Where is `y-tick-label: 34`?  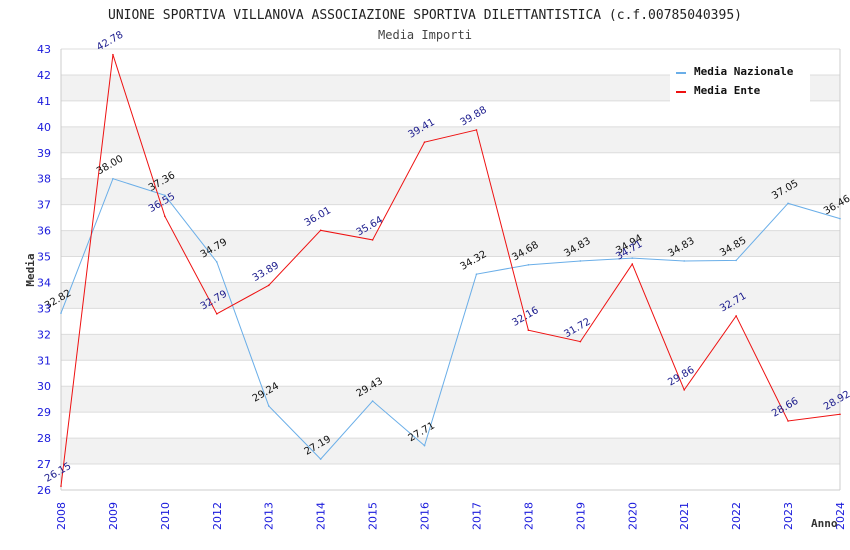
y-tick-label: 34 is located at coordinates (44, 282).